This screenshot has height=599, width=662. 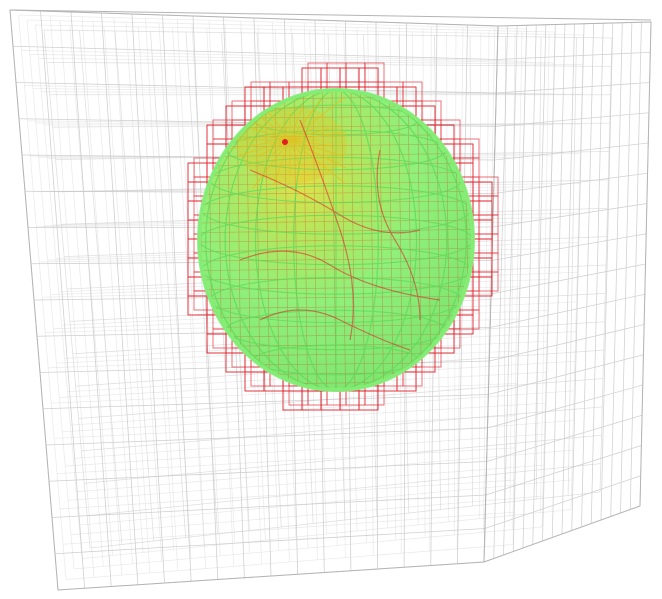 What do you see at coordinates (285, 142) in the screenshot?
I see `sphere-marker` at bounding box center [285, 142].